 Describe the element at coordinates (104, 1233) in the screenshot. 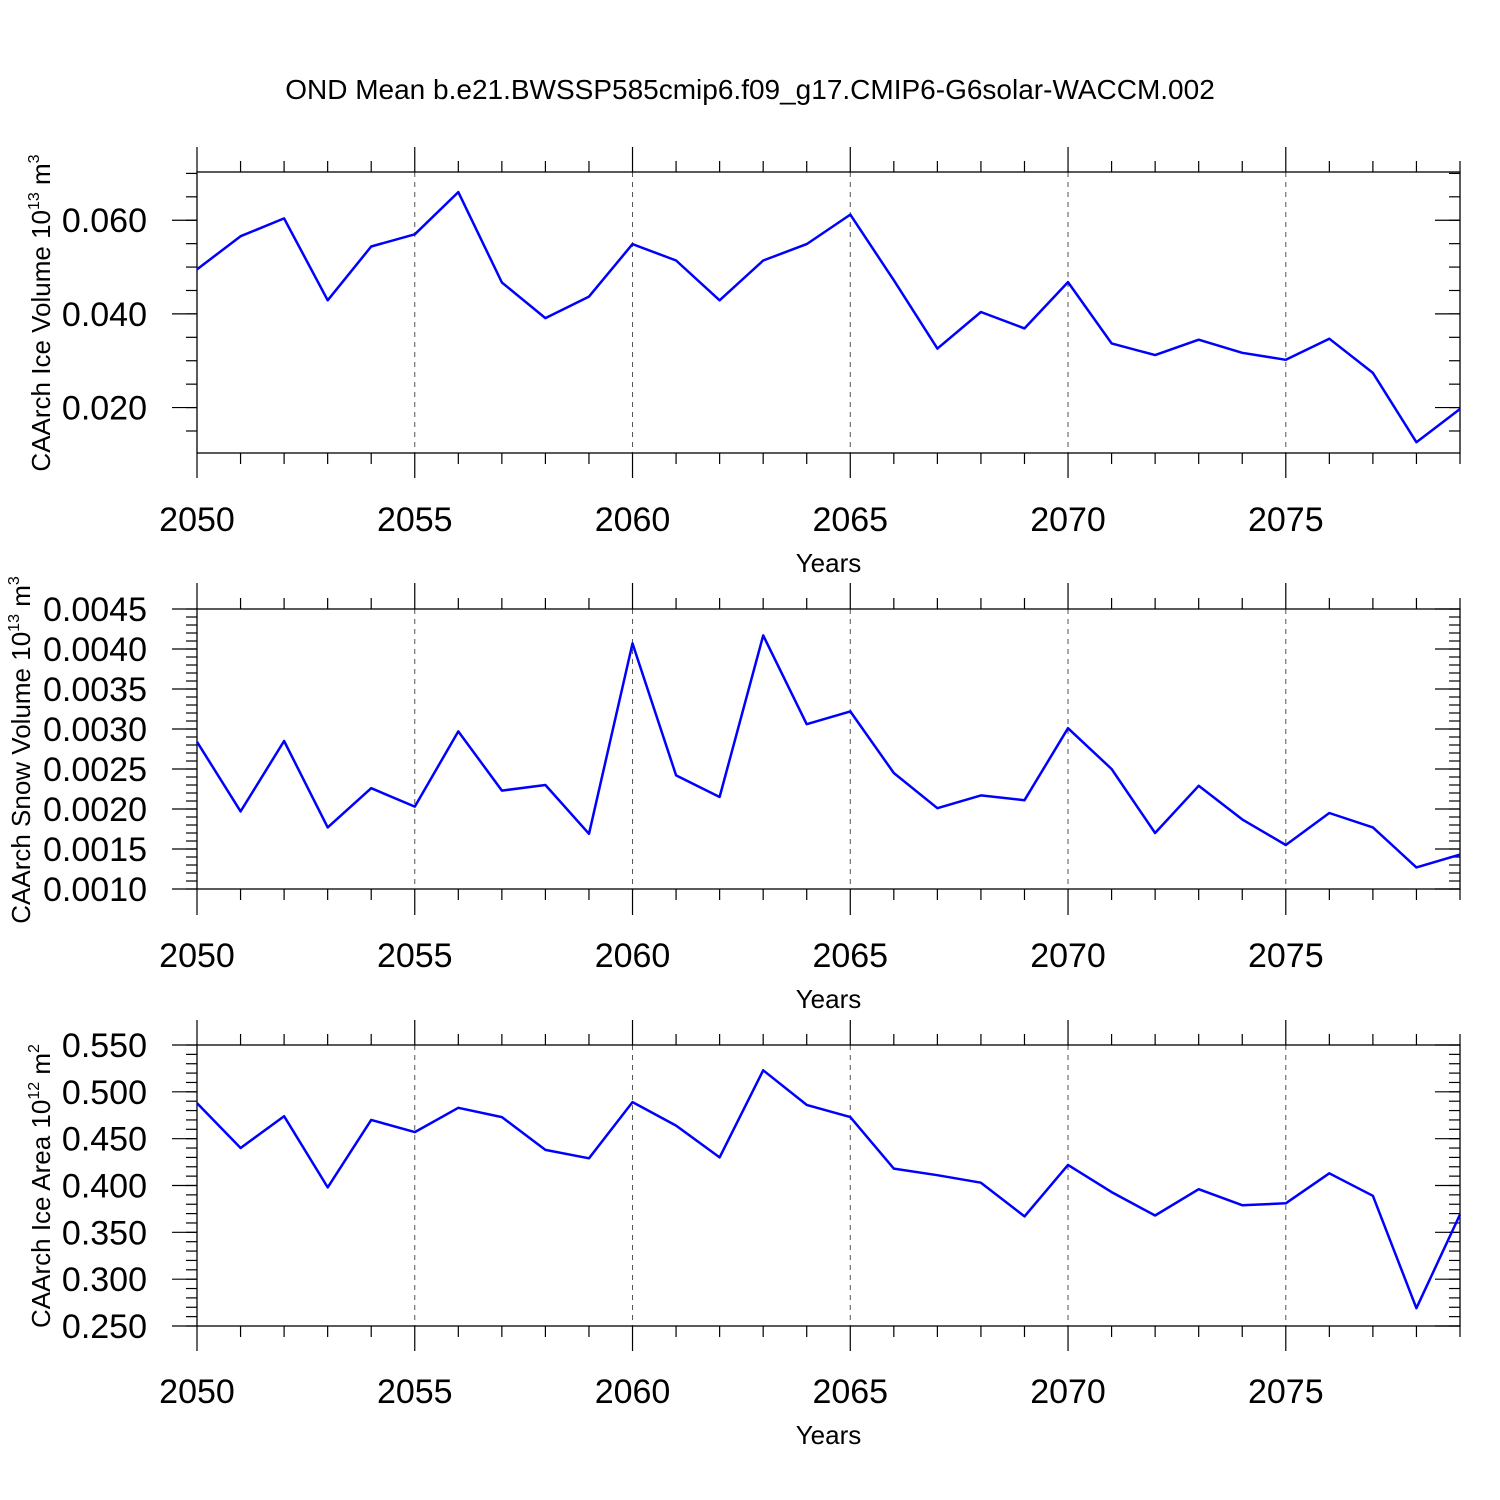

I see `y-tick-label: 0.350` at that location.